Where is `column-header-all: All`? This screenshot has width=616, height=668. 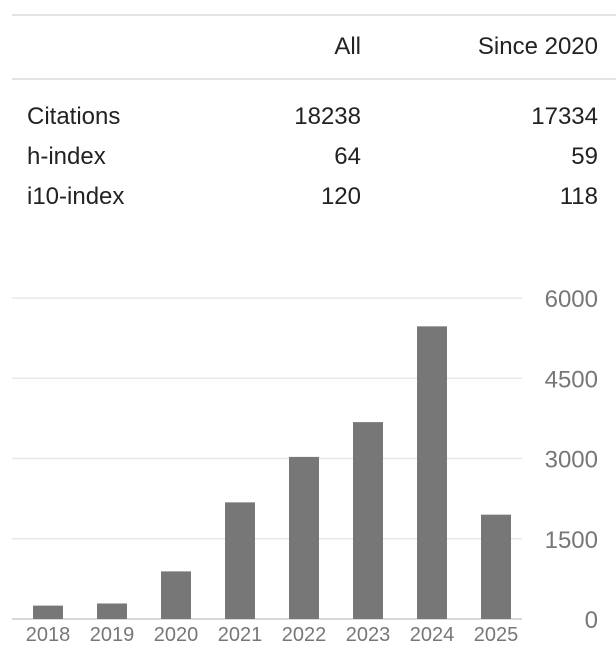 column-header-all: All is located at coordinates (347, 46).